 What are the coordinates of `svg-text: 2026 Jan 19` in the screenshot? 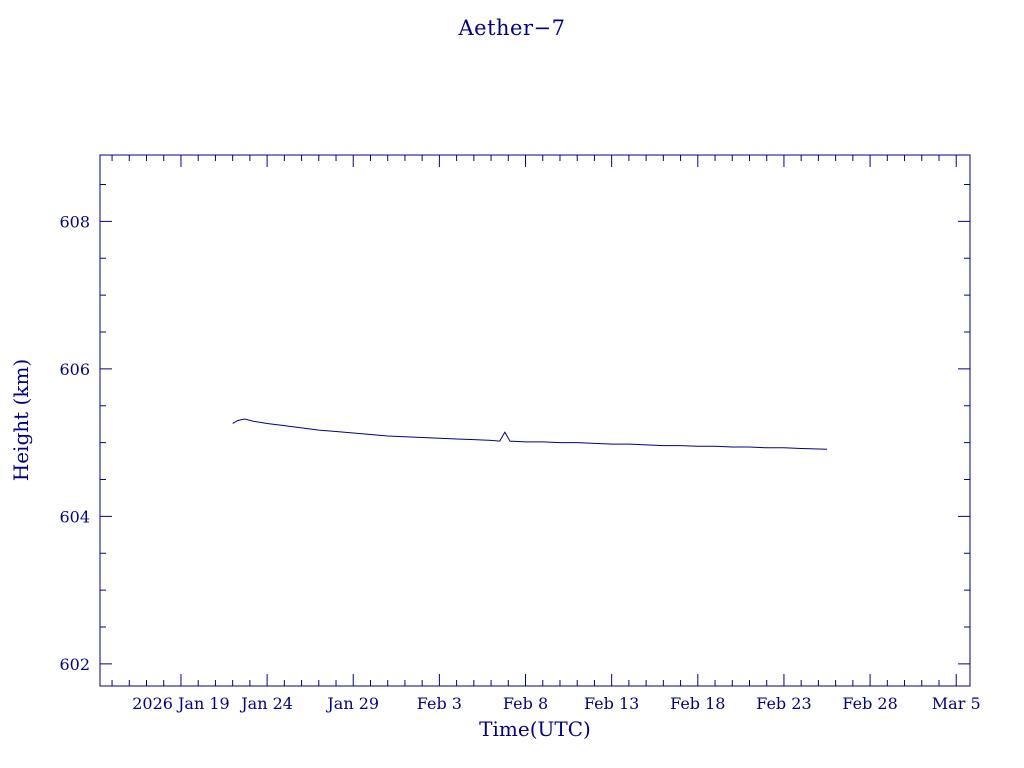 It's located at (181, 703).